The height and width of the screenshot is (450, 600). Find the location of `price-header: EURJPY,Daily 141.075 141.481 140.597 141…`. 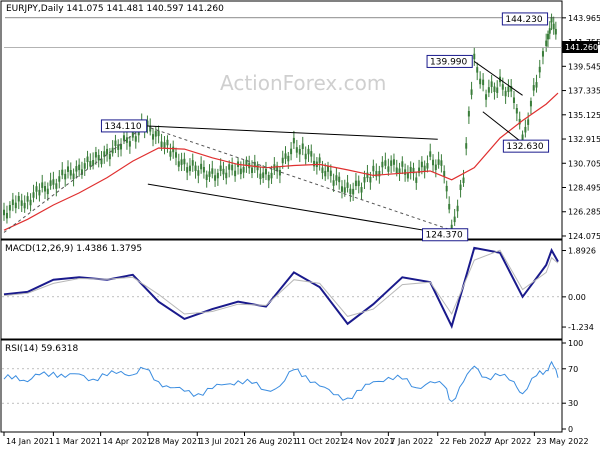

price-header: EURJPY,Daily 141.075 141.481 140.597 141… is located at coordinates (115, 9).